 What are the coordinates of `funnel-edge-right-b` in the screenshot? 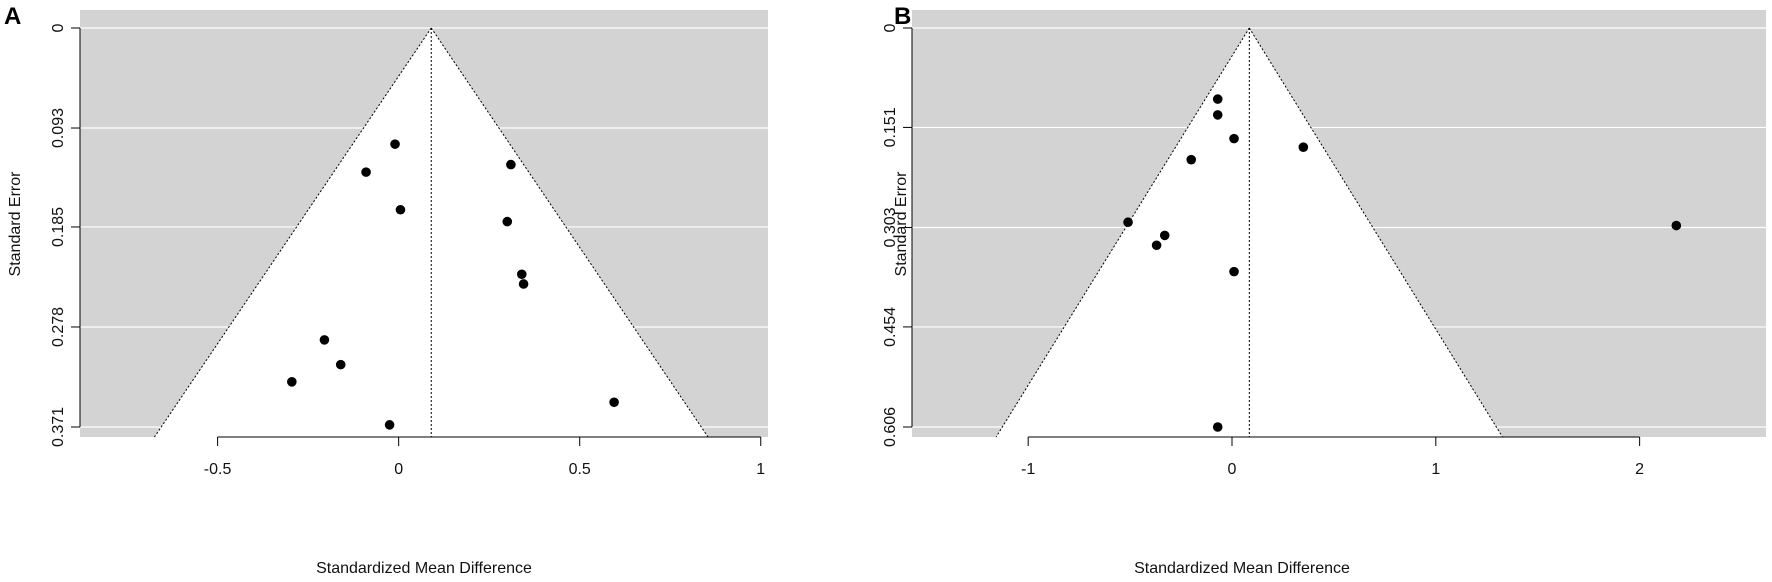 It's located at (1375, 232).